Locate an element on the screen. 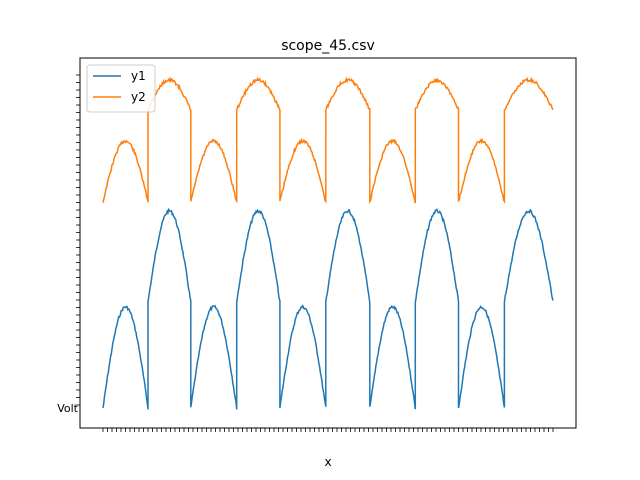  y-tick-label-bottom: Volt is located at coordinates (67, 408).